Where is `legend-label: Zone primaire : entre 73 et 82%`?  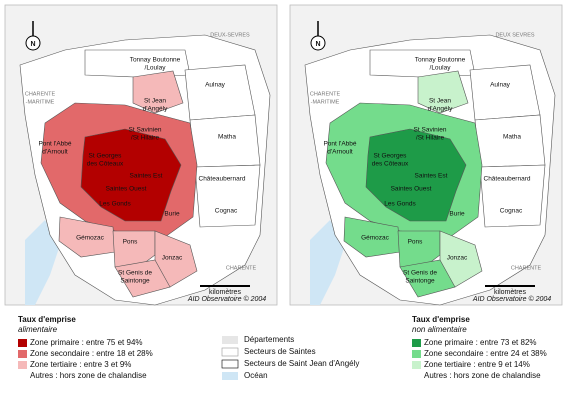
legend-label: Zone primaire : entre 73 et 82% is located at coordinates (480, 342).